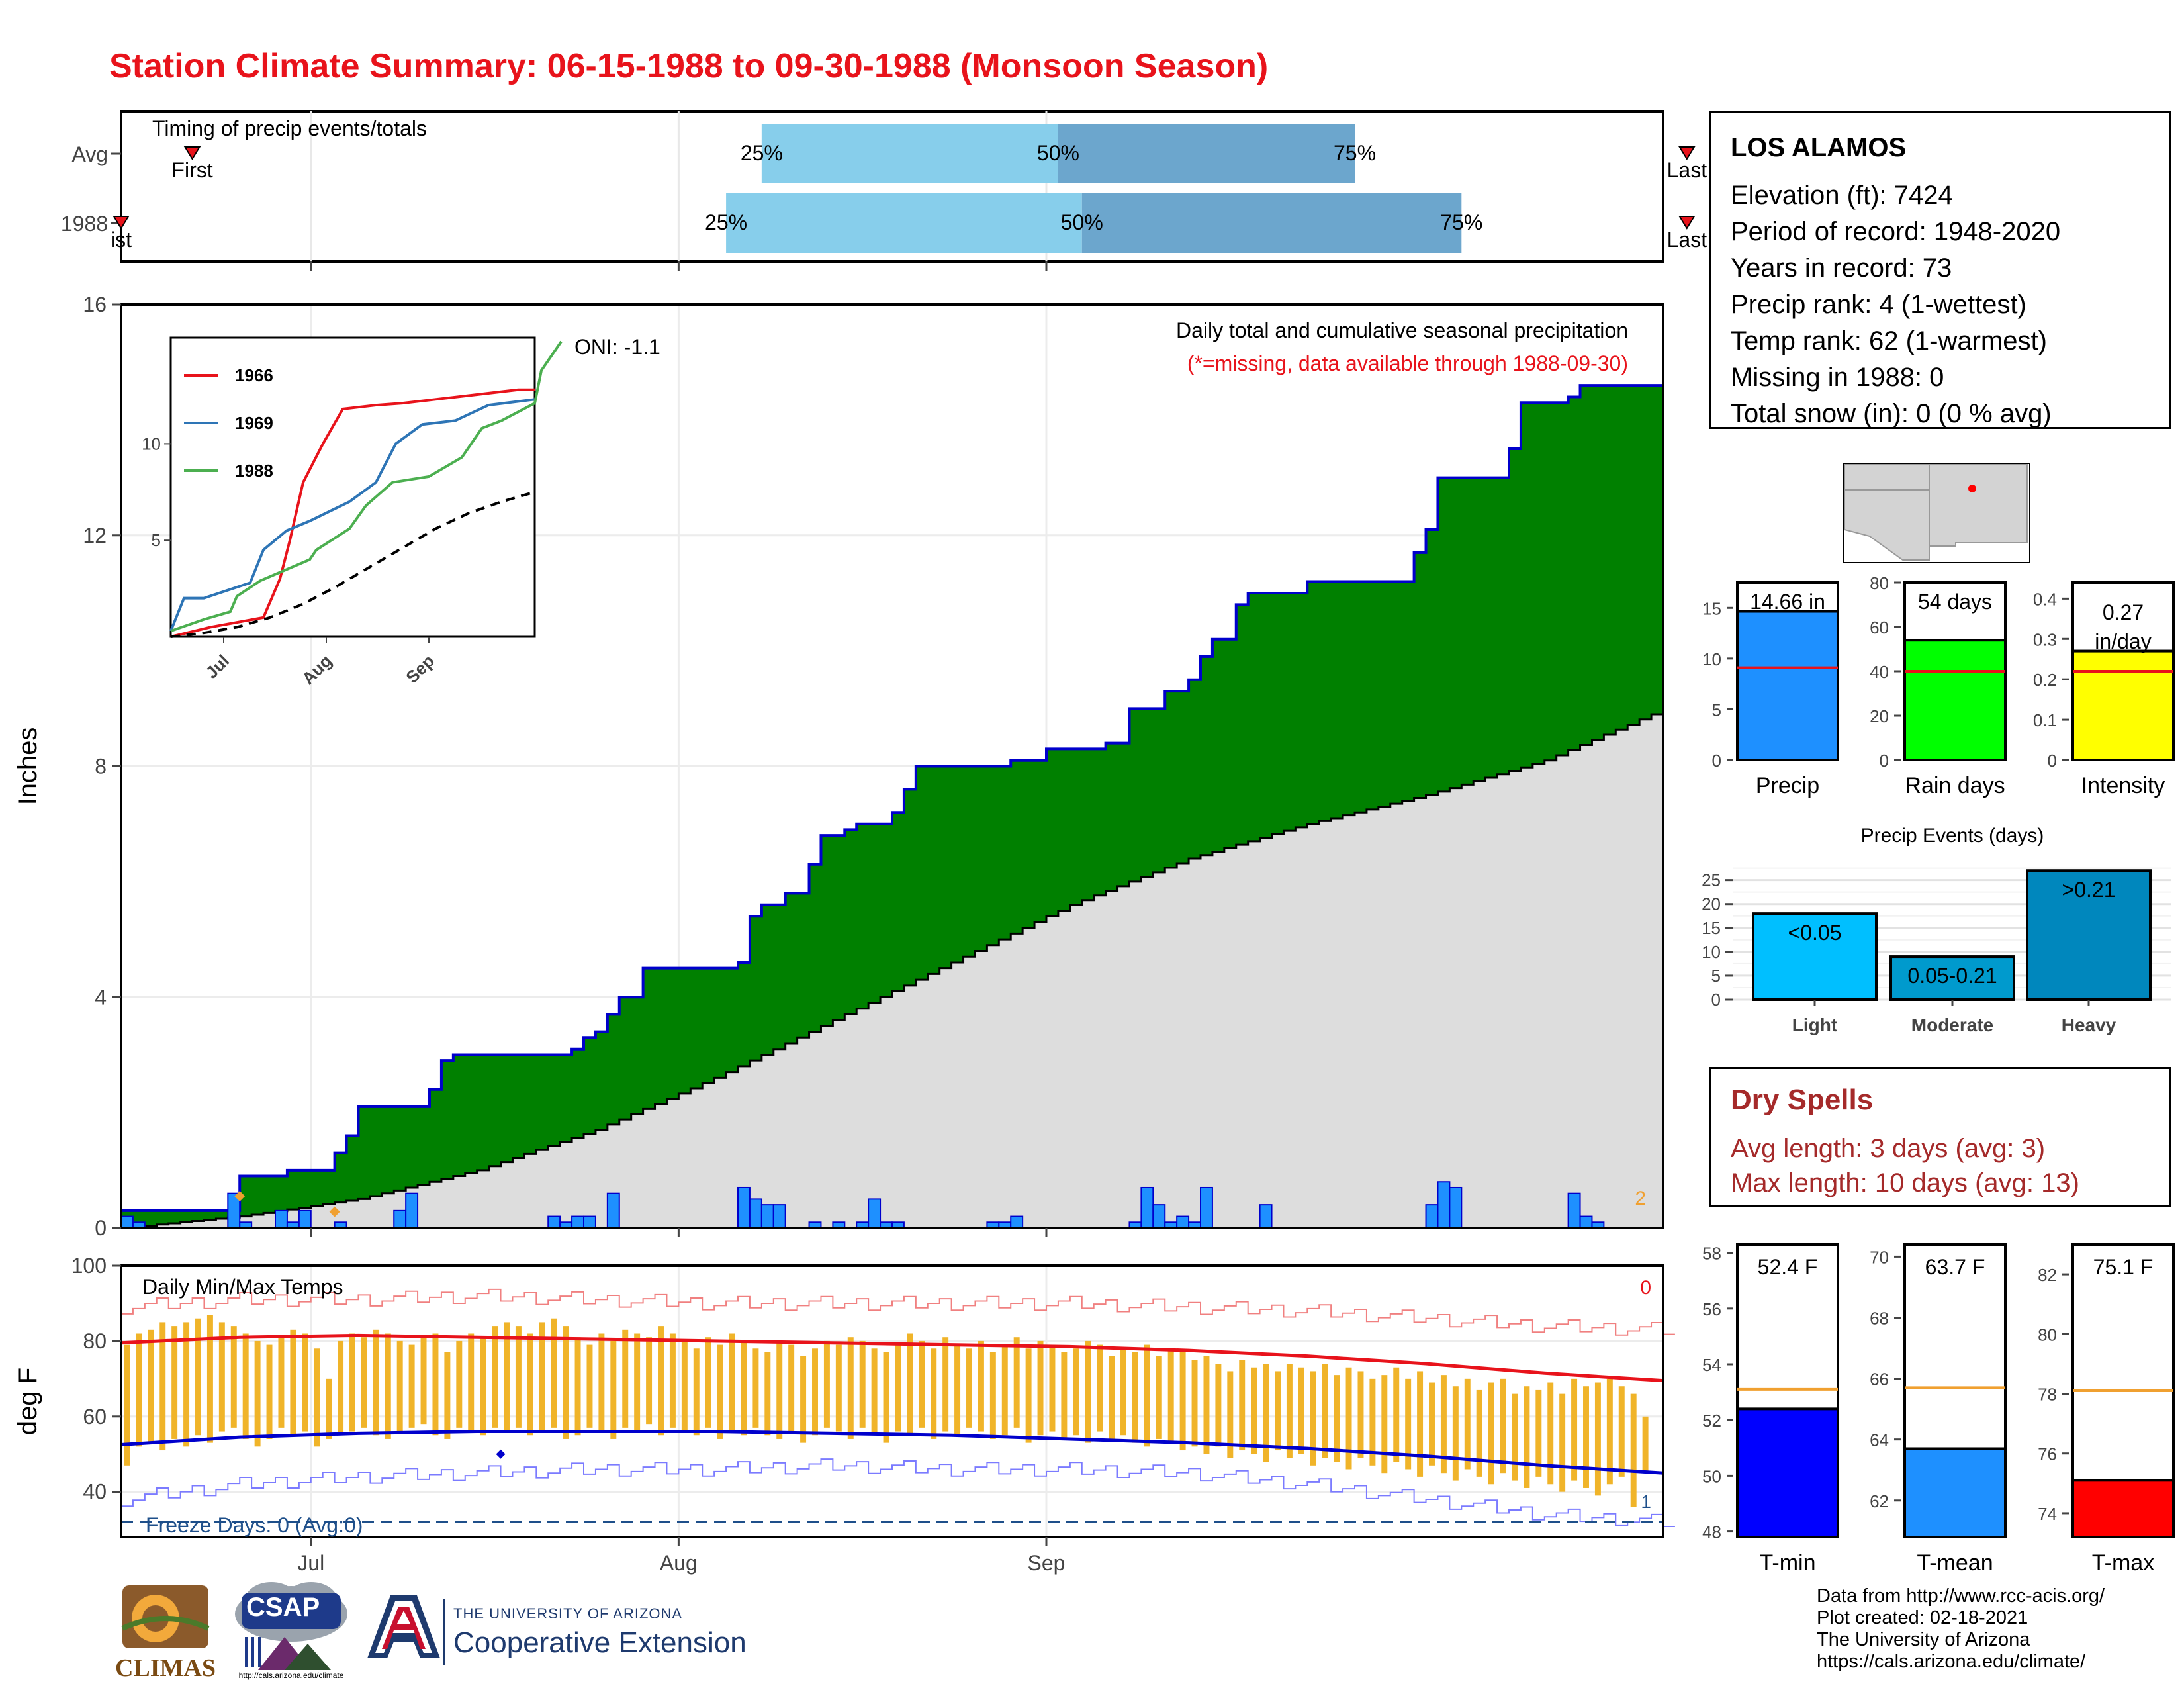 Image resolution: width=2184 pixels, height=1688 pixels. What do you see at coordinates (1814, 1025) in the screenshot?
I see `events-category-label-0: Light` at bounding box center [1814, 1025].